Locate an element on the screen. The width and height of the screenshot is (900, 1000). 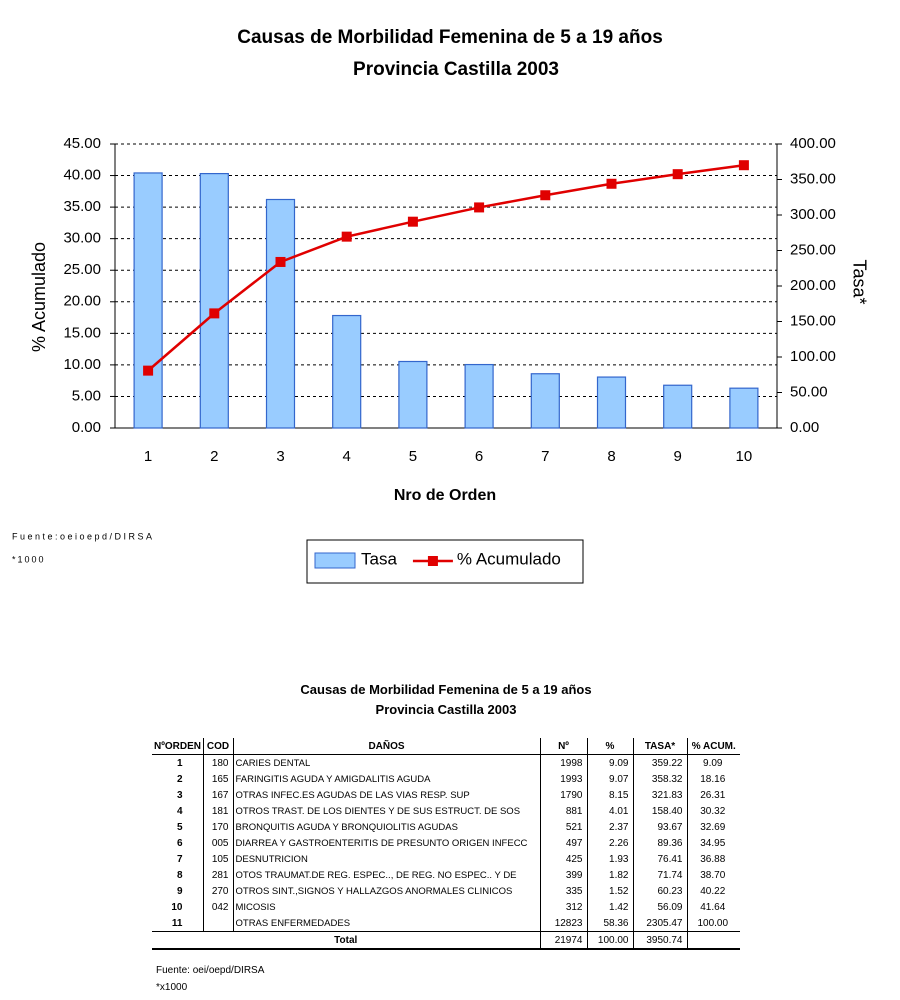
table-cell: 7 is located at coordinates (179, 859).